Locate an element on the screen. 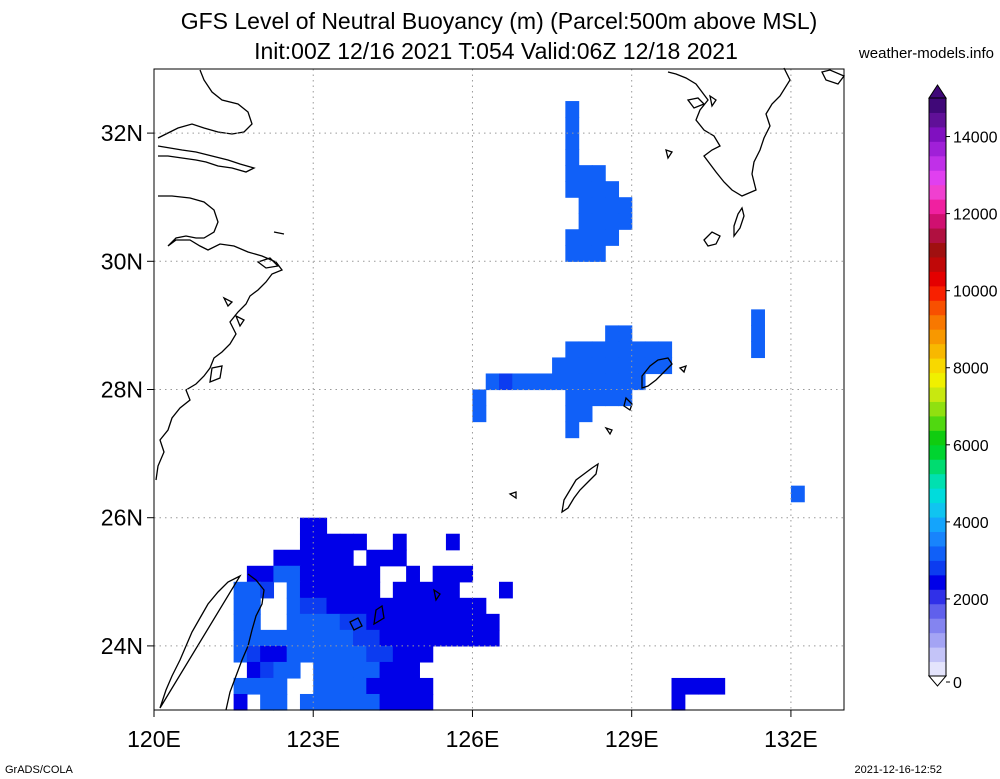  amami-islands is located at coordinates (518, 494).